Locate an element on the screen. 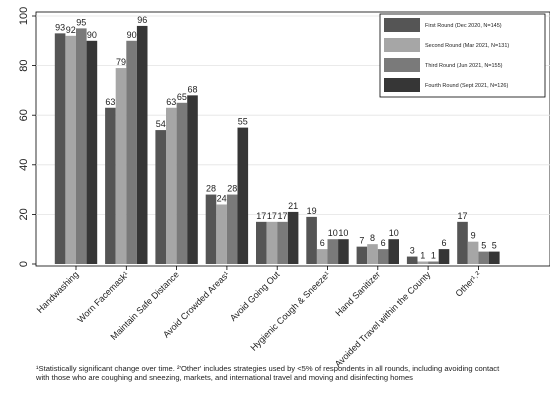 The width and height of the screenshot is (550, 400). bar-value-label: 95 is located at coordinates (81, 22).